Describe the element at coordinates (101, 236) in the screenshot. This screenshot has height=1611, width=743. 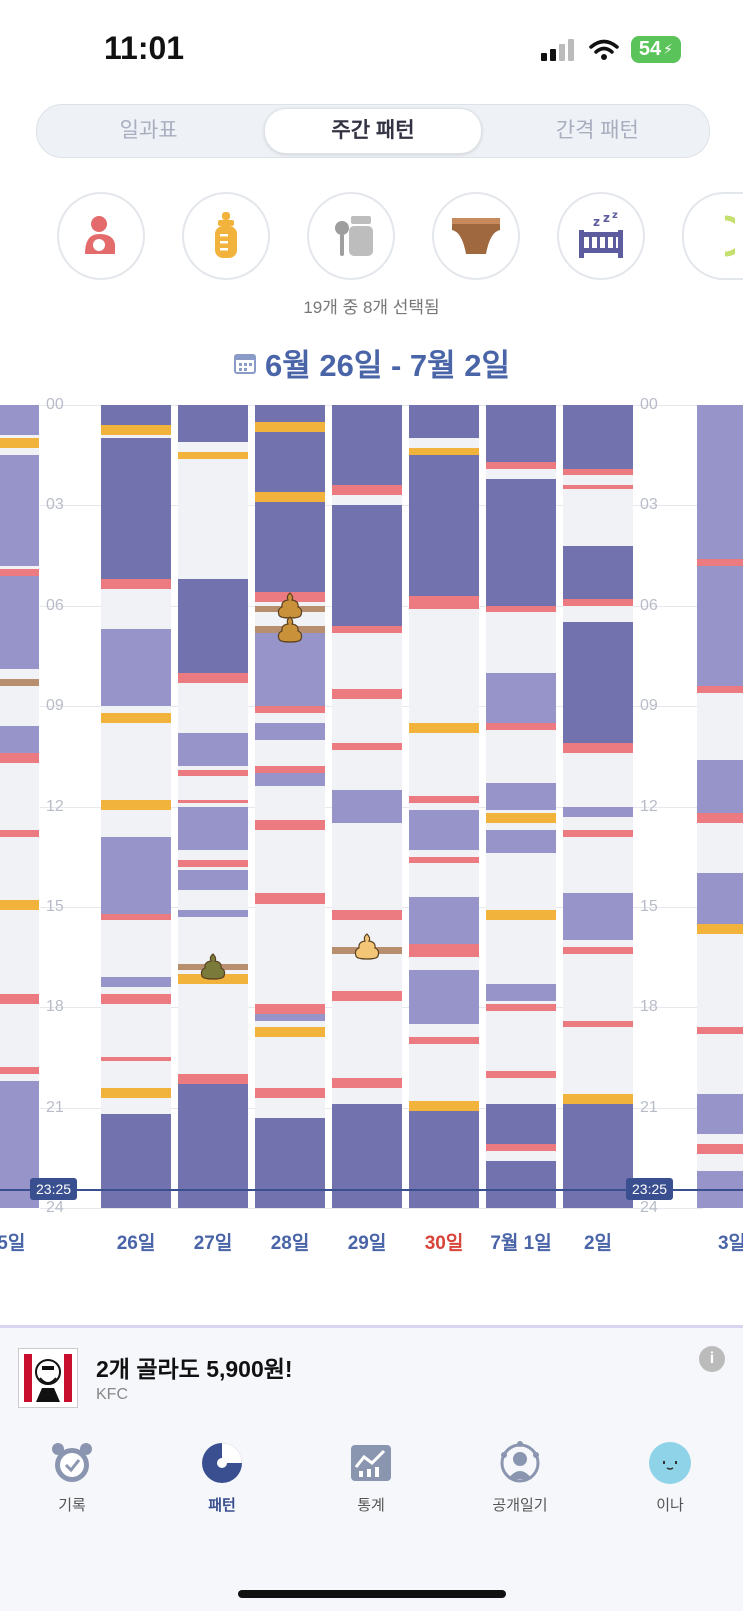
I see `nursing-icon` at that location.